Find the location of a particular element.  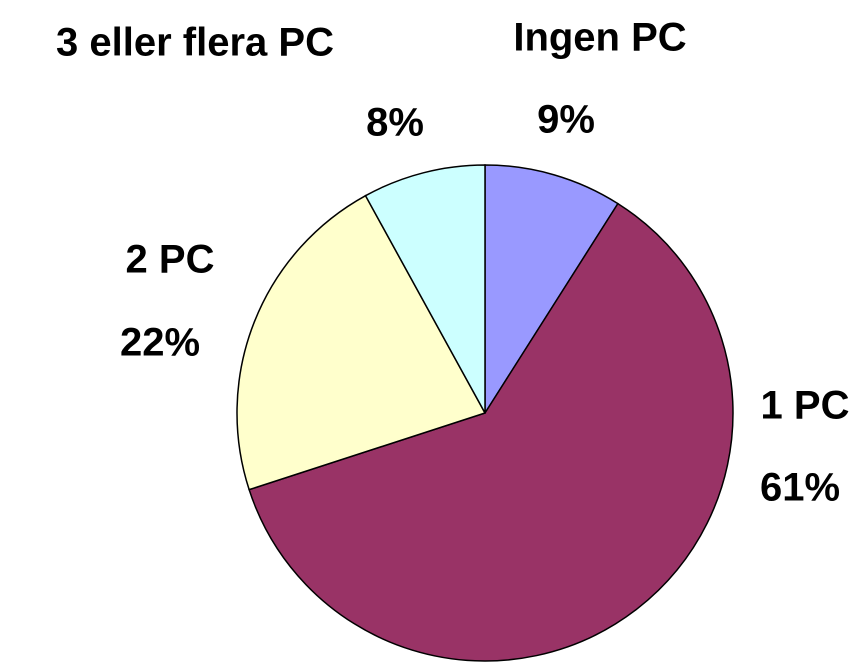

slice-label: 2 PC is located at coordinates (170, 260).